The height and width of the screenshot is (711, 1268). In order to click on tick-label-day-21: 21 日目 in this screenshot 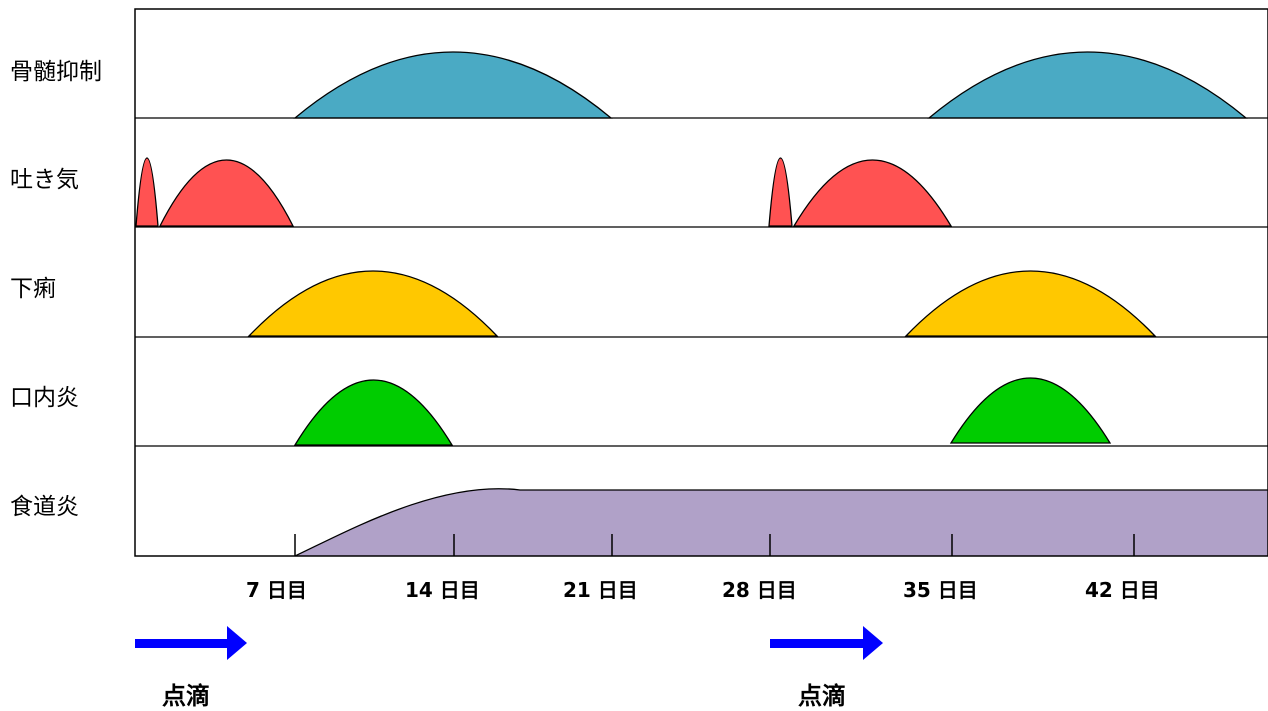, I will do `click(600, 590)`.